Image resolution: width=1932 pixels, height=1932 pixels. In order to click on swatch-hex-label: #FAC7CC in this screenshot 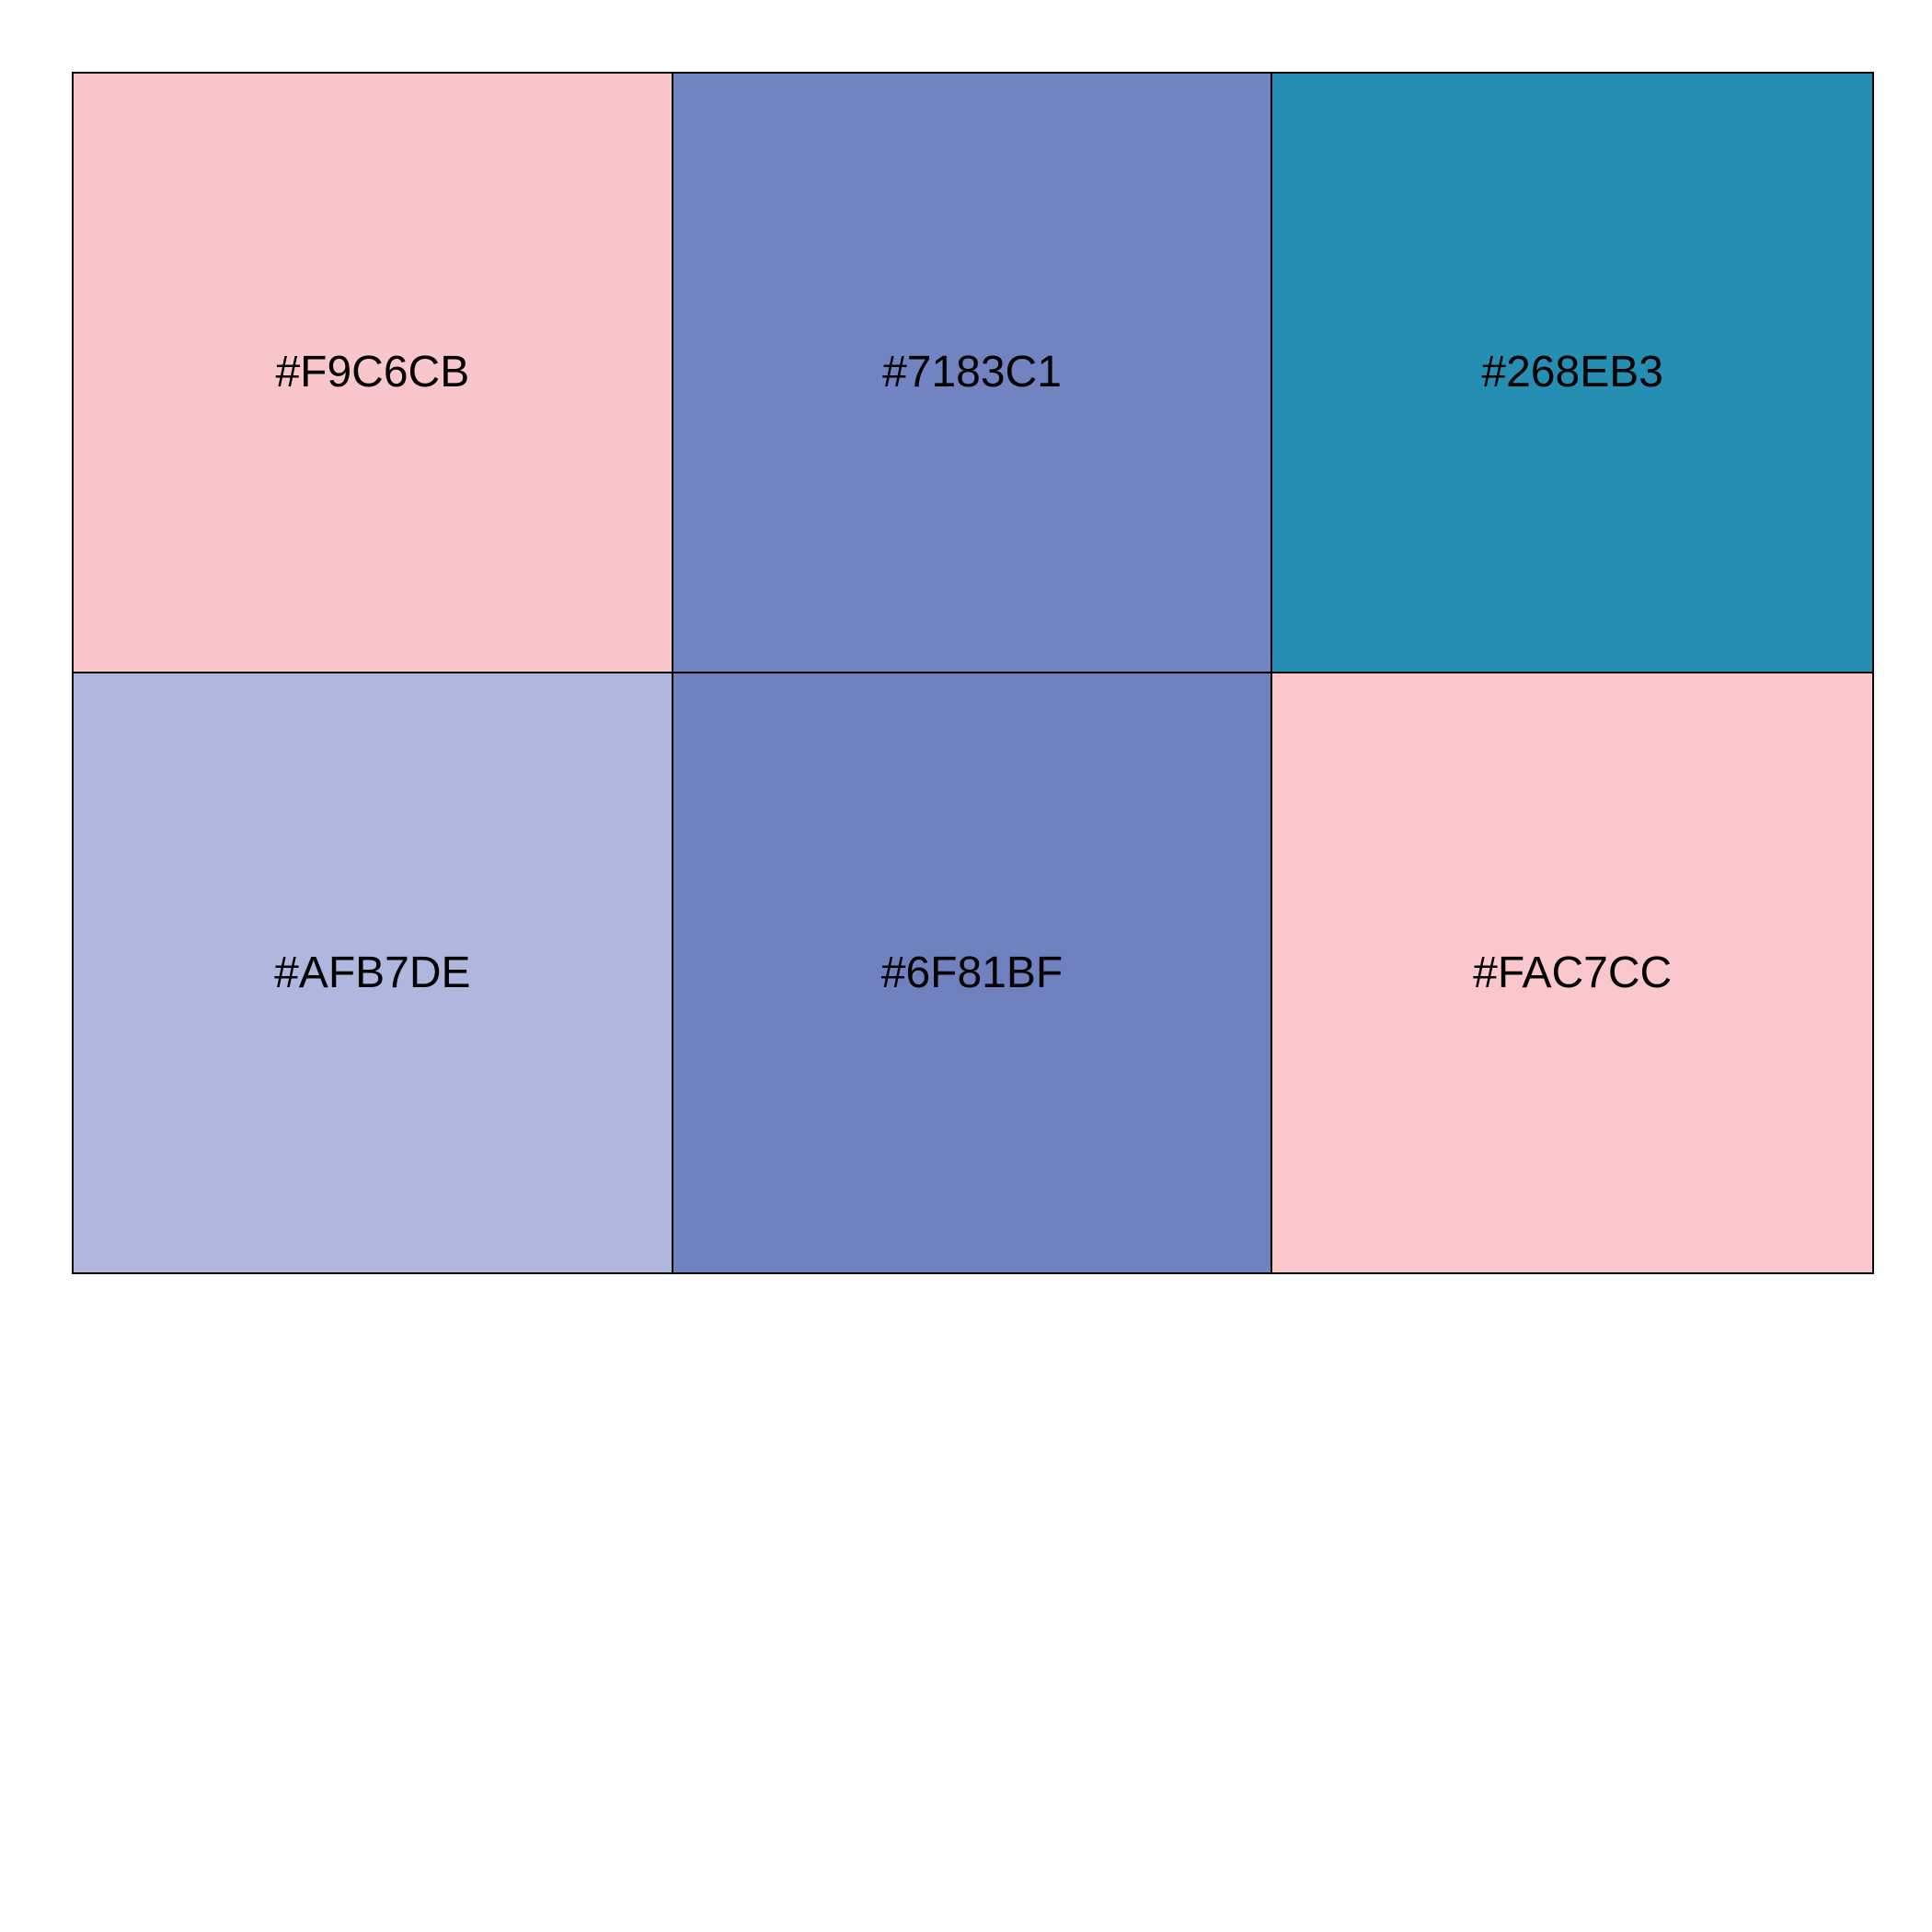, I will do `click(1573, 972)`.